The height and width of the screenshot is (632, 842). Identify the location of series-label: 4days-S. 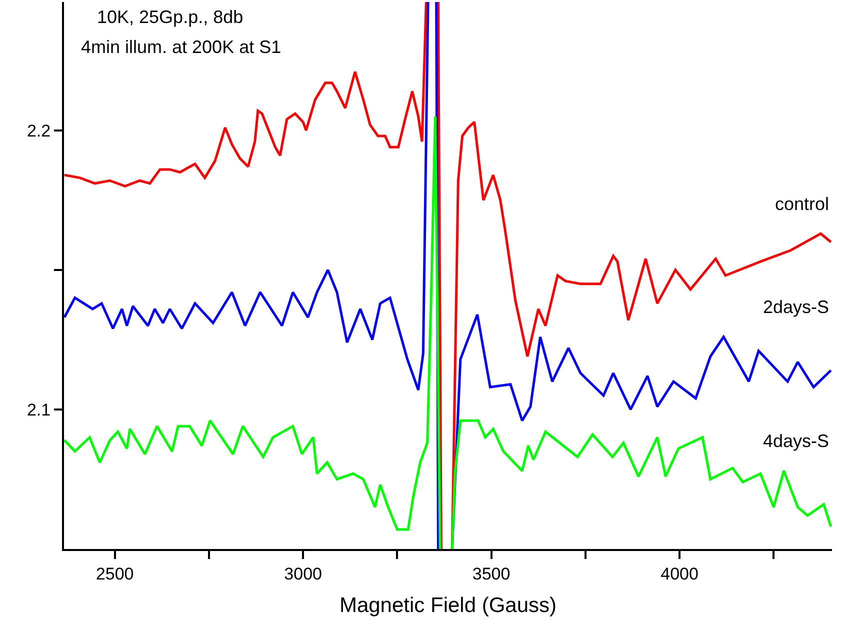
(796, 441).